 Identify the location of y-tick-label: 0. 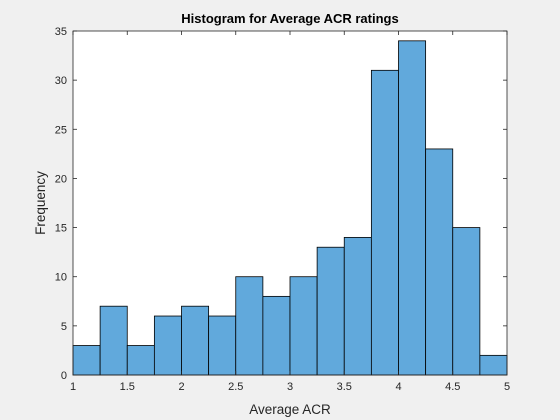
(64, 376).